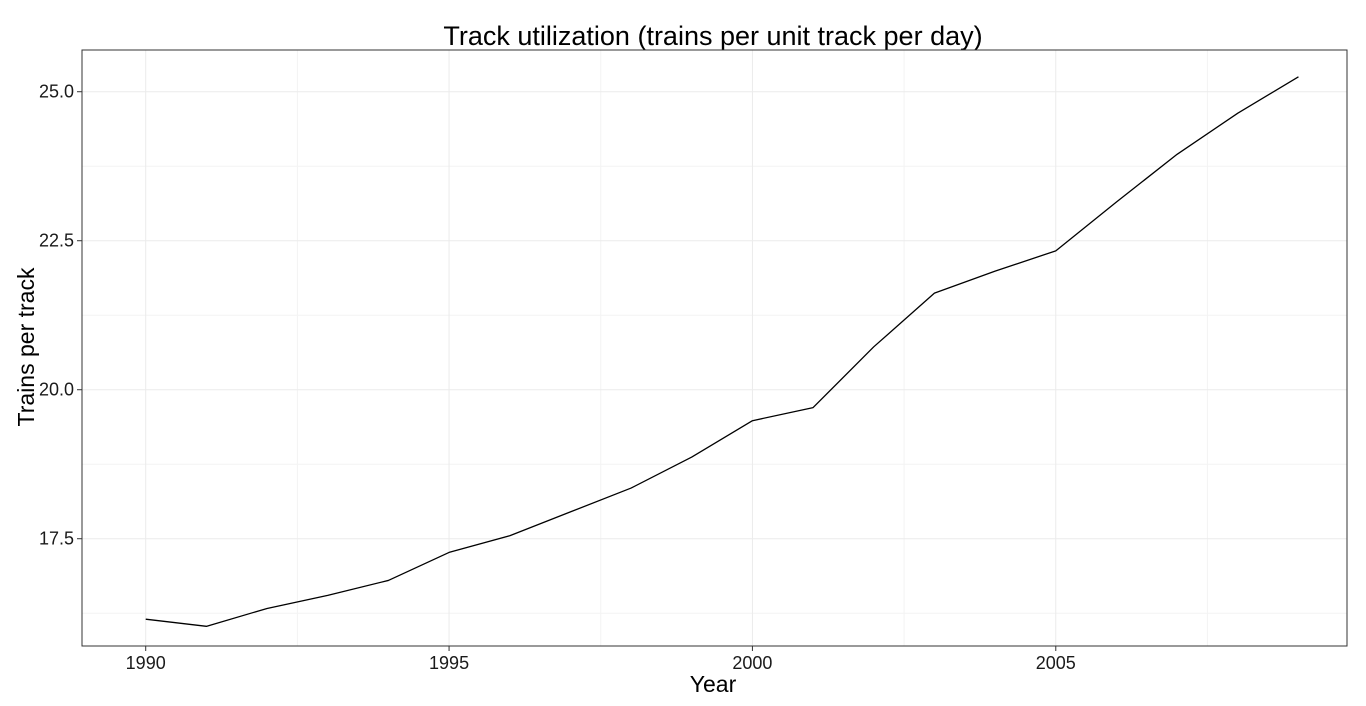 The height and width of the screenshot is (706, 1366). What do you see at coordinates (26, 346) in the screenshot?
I see `y-axis-title: Trains per track` at bounding box center [26, 346].